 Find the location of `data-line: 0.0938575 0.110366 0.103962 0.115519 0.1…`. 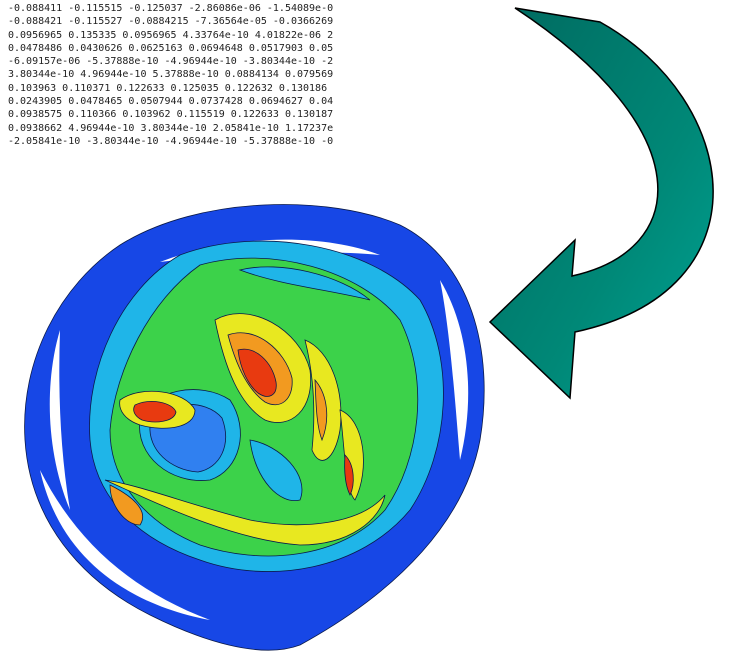

data-line: 0.0938575 0.110366 0.103962 0.115519 0.1… is located at coordinates (171, 115).